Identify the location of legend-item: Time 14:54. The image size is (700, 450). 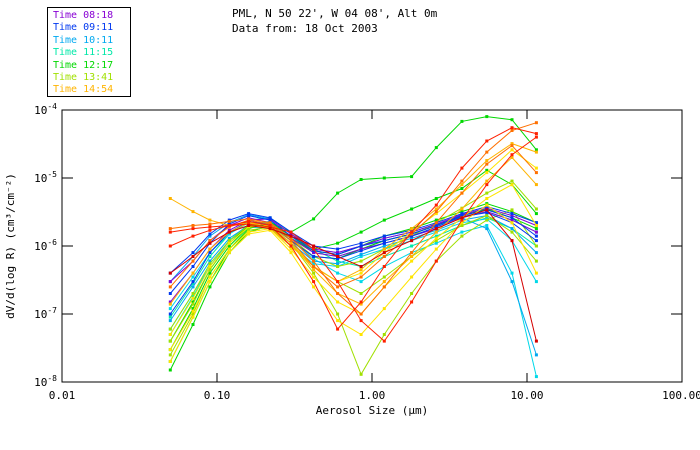
(83, 90).